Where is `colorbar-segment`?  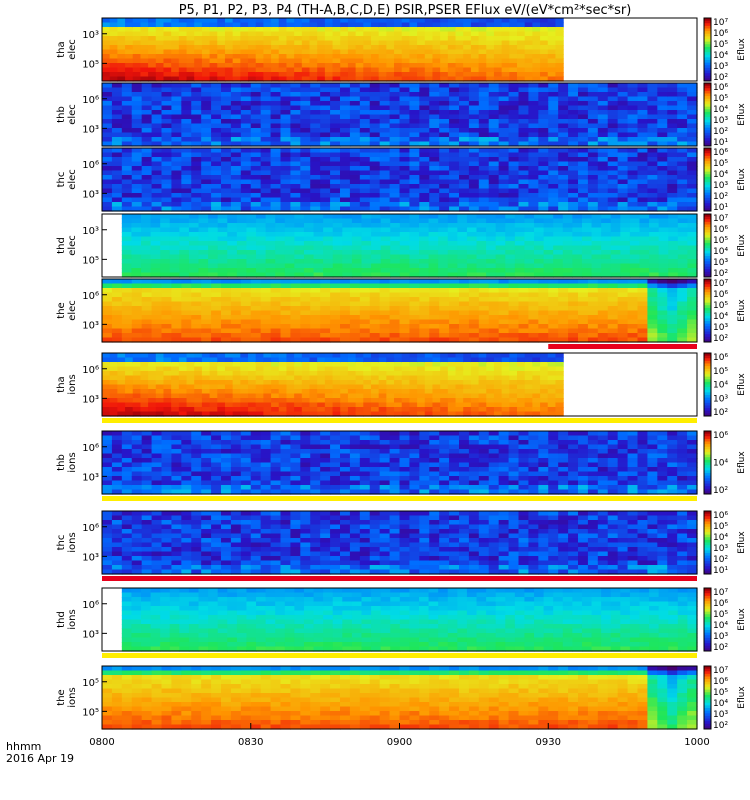 colorbar-segment is located at coordinates (707, 271).